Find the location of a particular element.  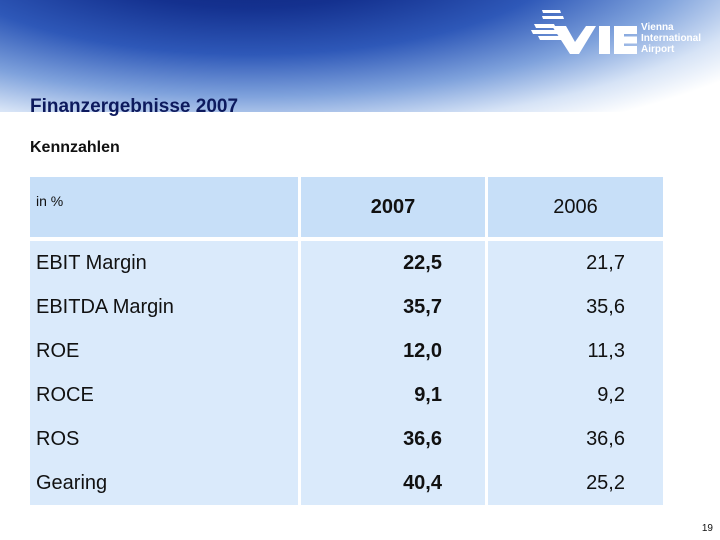

table-row: EBIT Margin 22,5 21,7 is located at coordinates (346, 262).